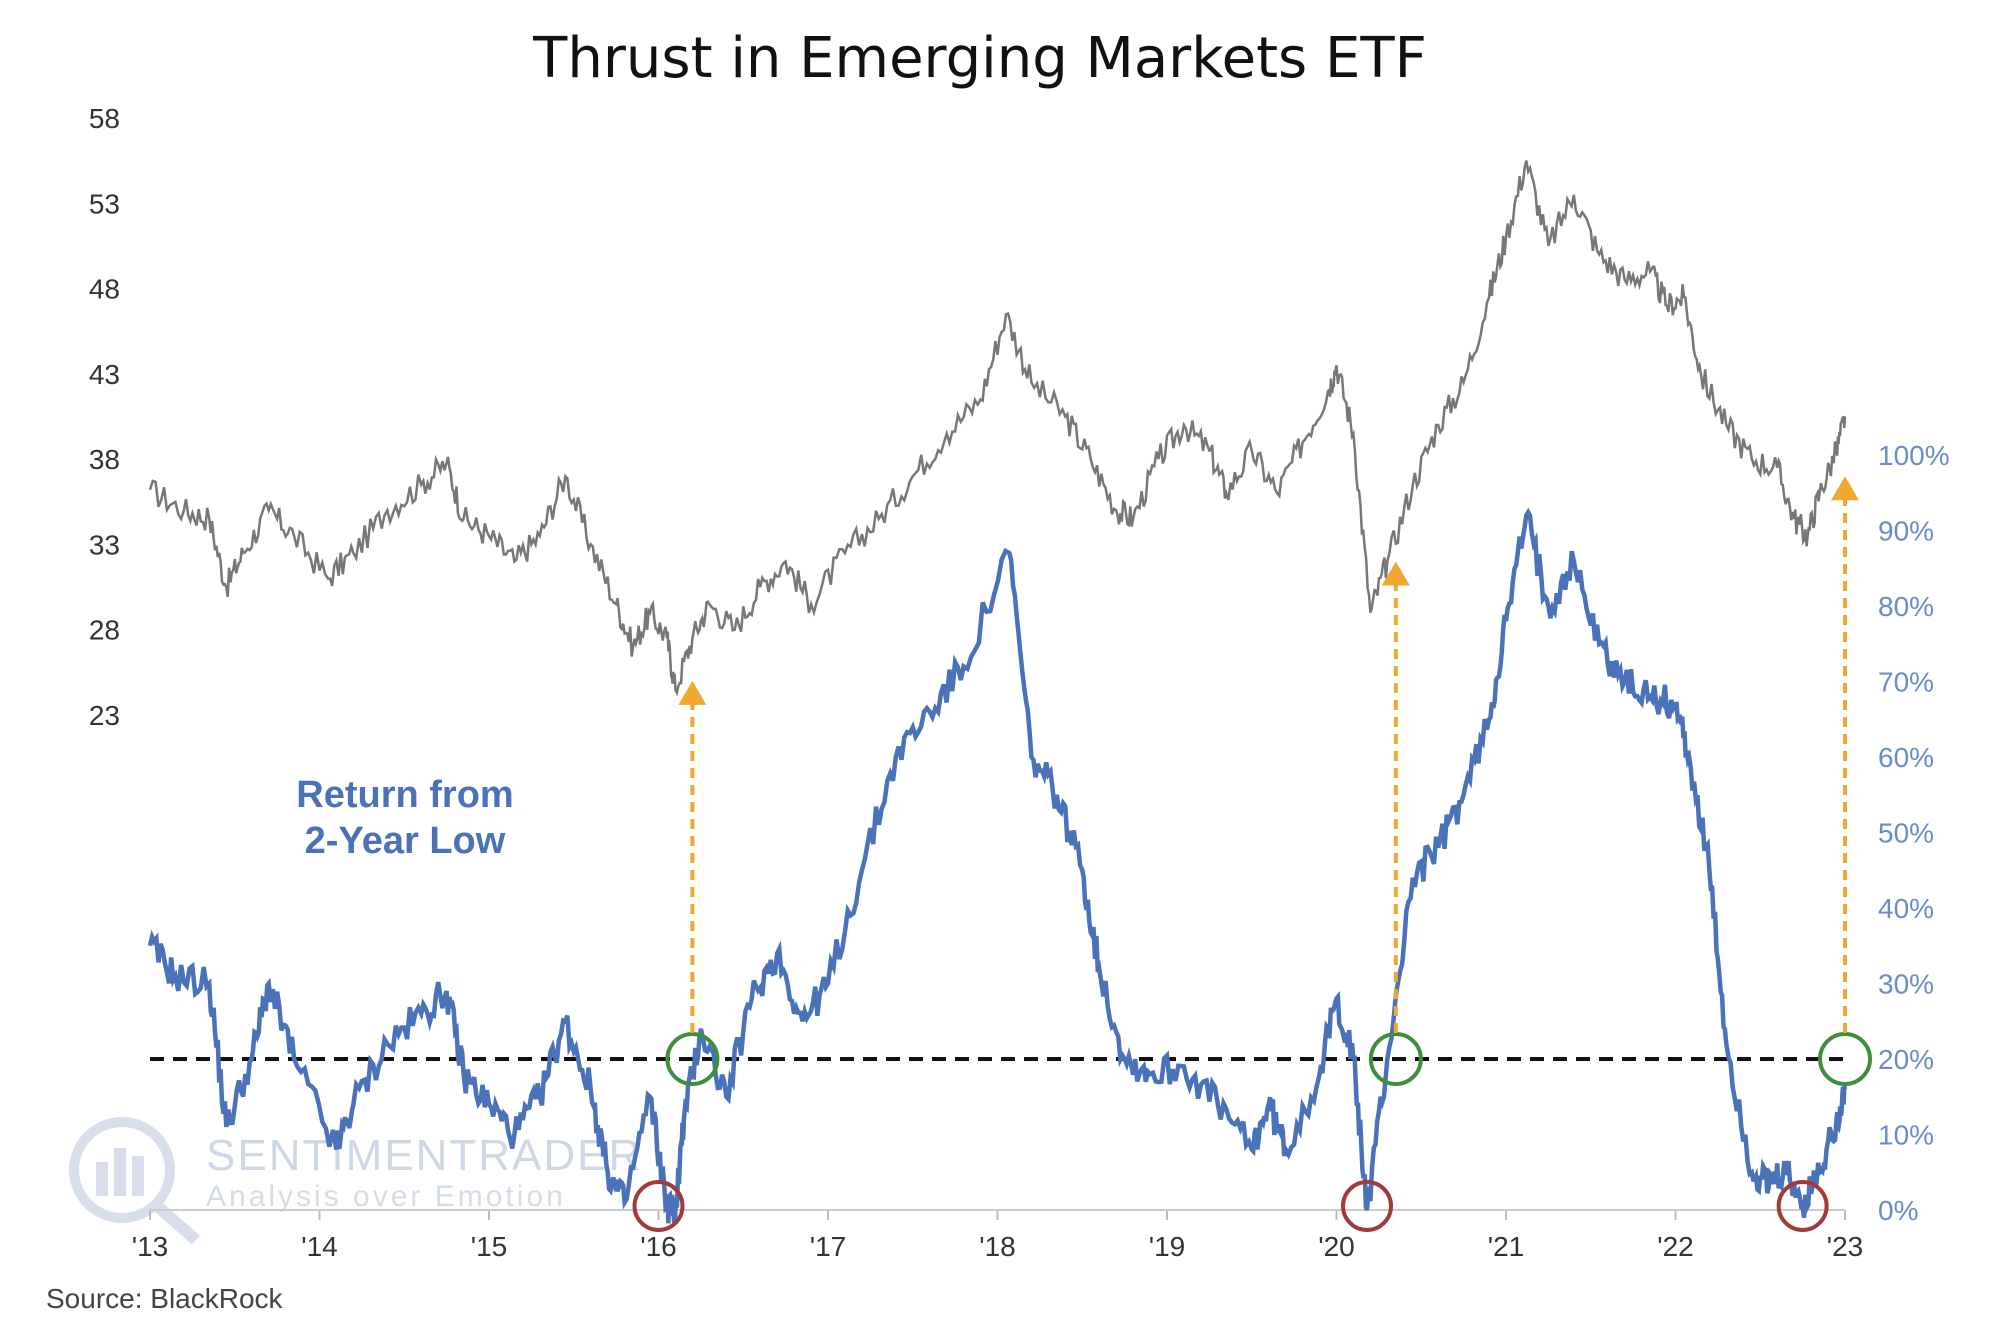  What do you see at coordinates (1906, 531) in the screenshot?
I see `right-tick-label: 90%` at bounding box center [1906, 531].